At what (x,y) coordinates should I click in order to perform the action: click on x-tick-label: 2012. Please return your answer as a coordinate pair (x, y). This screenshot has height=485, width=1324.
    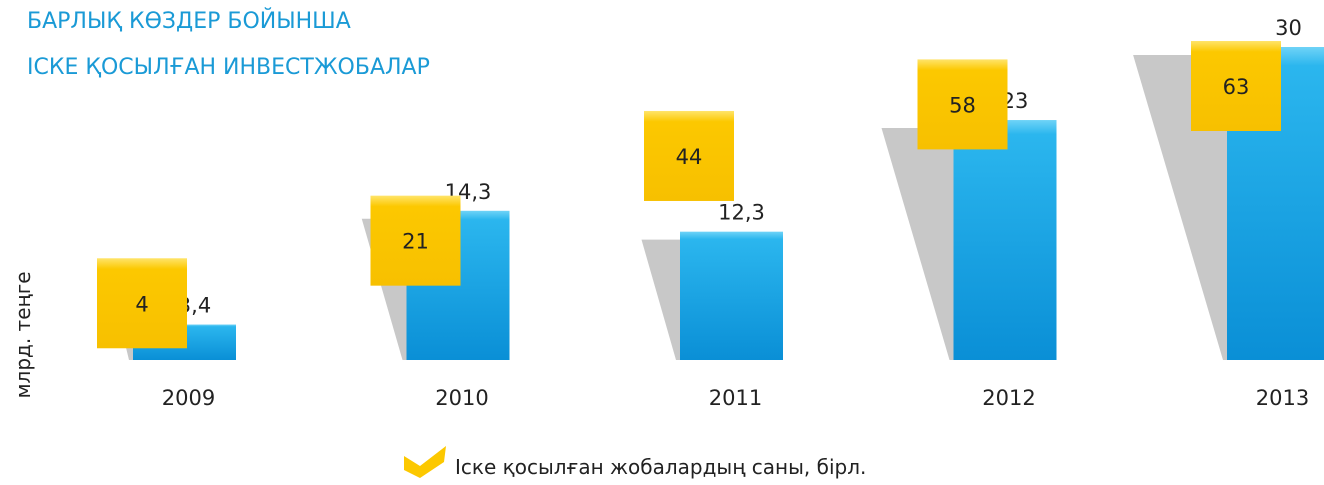
    Looking at the image, I should click on (1008, 398).